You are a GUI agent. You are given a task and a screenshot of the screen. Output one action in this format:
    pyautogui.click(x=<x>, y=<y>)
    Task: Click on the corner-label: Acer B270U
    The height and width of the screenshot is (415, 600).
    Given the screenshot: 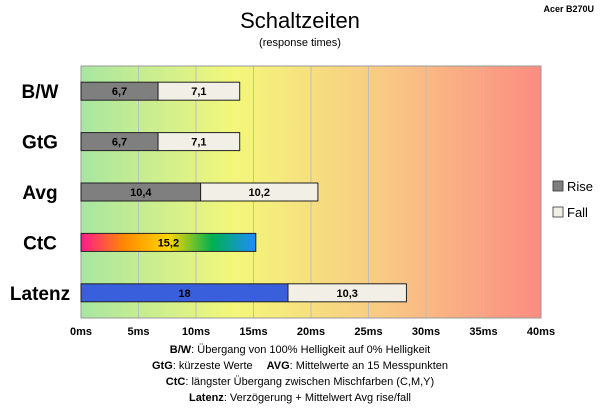 What is the action you would take?
    pyautogui.click(x=568, y=9)
    